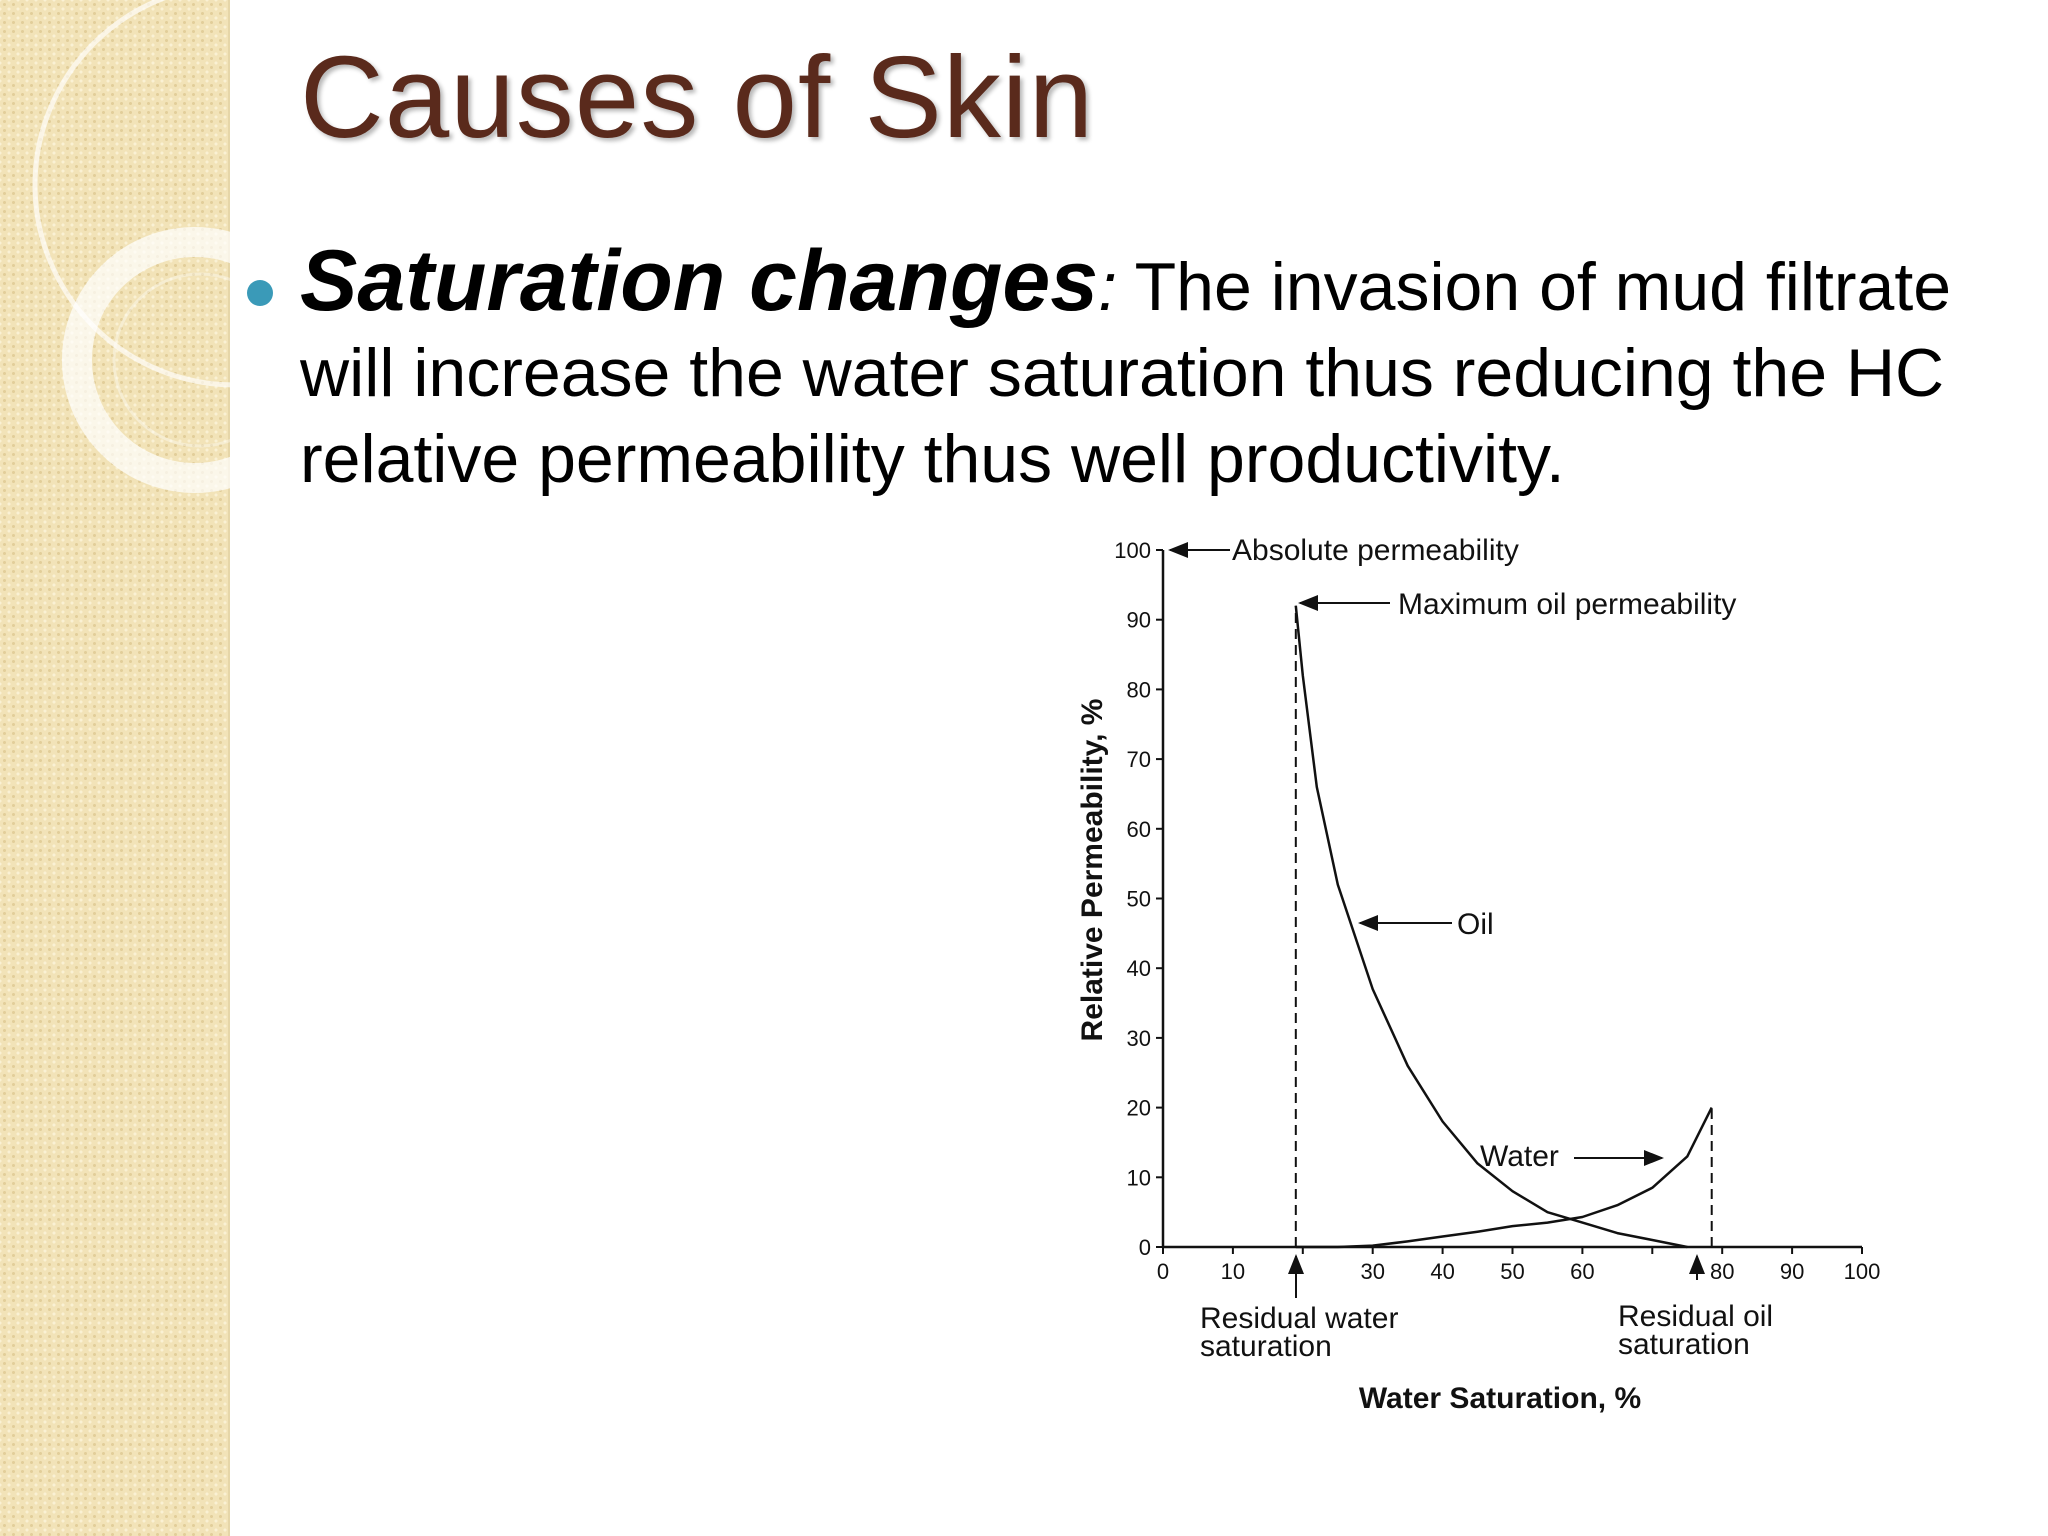 The image size is (2048, 1536). What do you see at coordinates (1582, 1271) in the screenshot?
I see `x-tick-label: 60` at bounding box center [1582, 1271].